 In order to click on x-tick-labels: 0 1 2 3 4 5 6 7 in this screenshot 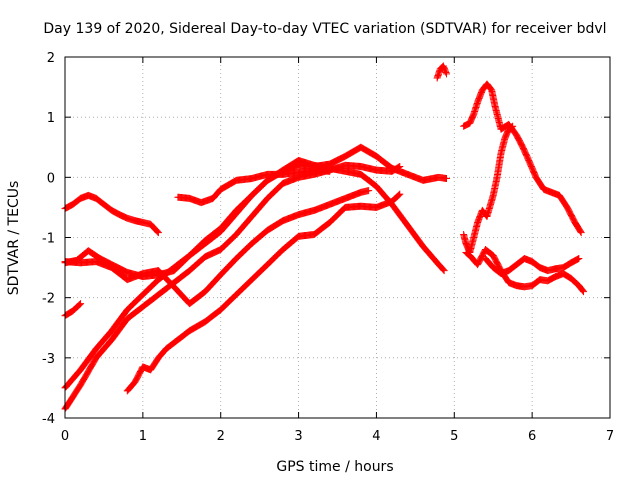, I will do `click(337, 436)`.